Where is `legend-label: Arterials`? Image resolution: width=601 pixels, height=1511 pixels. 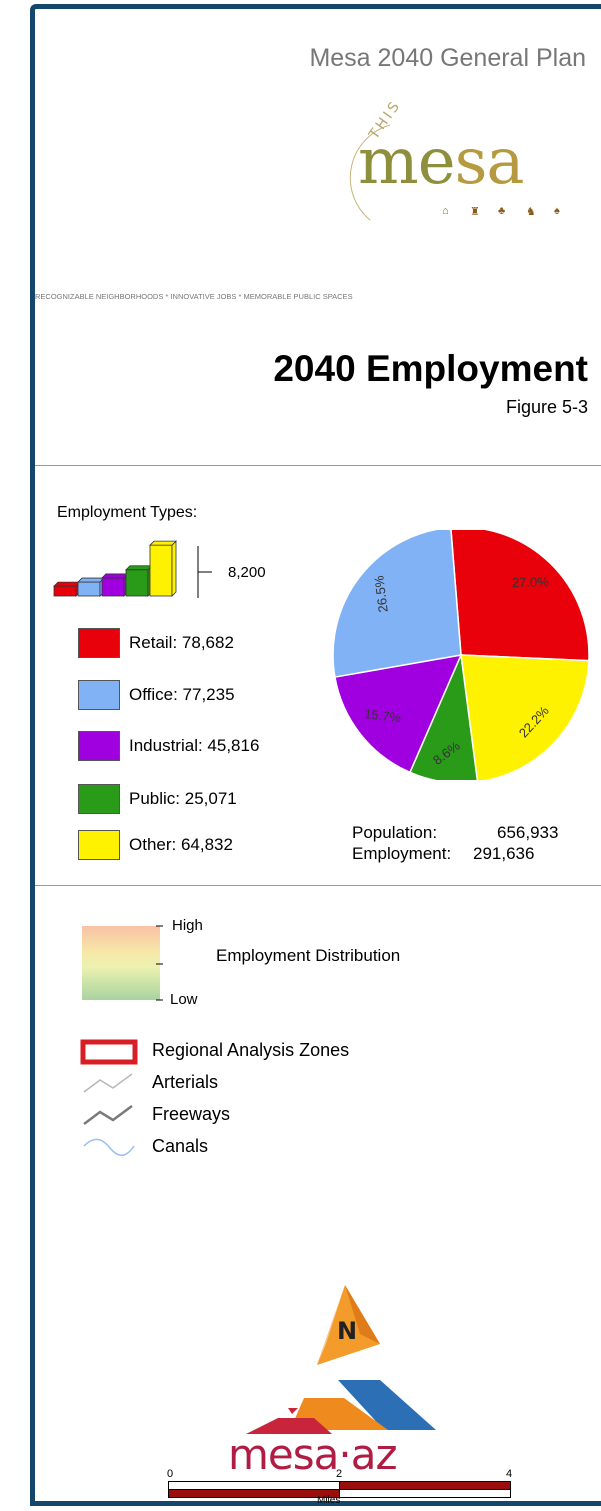 legend-label: Arterials is located at coordinates (185, 1082).